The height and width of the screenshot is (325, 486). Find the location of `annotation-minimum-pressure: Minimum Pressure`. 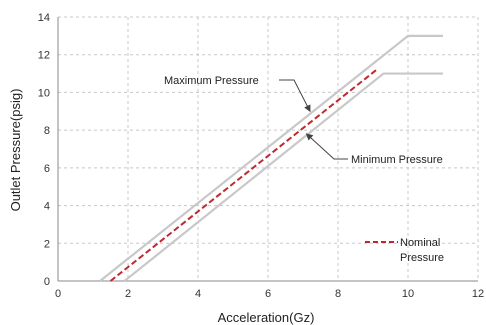

annotation-minimum-pressure: Minimum Pressure is located at coordinates (397, 160).